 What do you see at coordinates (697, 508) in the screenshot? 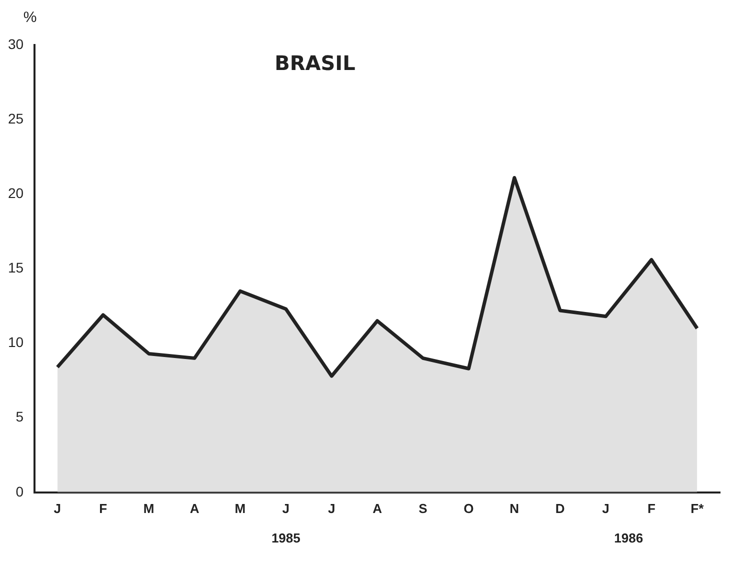
I see `x-tick-label: F*` at bounding box center [697, 508].